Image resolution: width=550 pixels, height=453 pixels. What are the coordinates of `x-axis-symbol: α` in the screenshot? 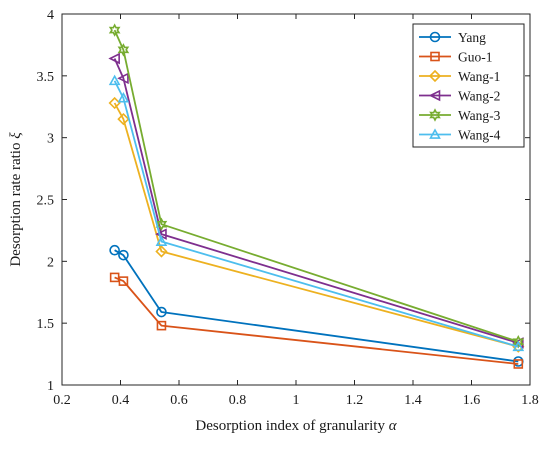 It's located at (393, 426).